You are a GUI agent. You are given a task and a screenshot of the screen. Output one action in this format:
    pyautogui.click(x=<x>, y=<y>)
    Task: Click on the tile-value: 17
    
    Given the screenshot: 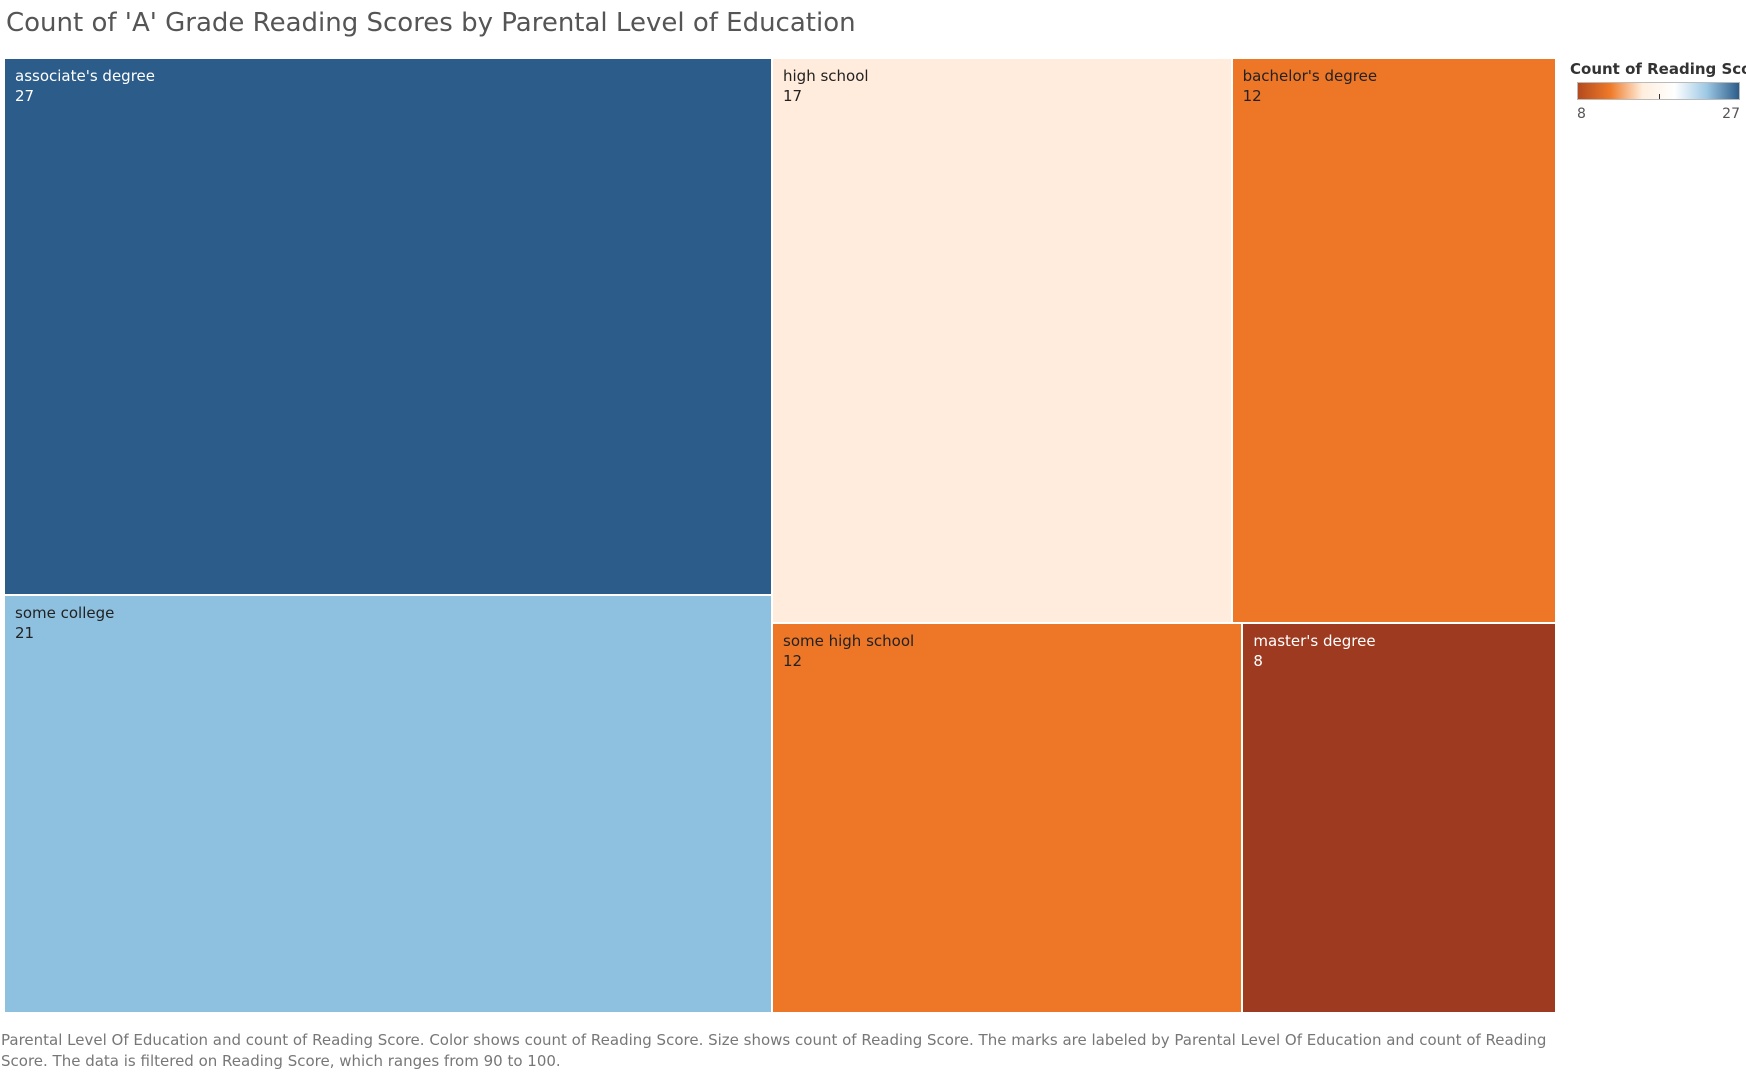 What is the action you would take?
    pyautogui.click(x=793, y=96)
    